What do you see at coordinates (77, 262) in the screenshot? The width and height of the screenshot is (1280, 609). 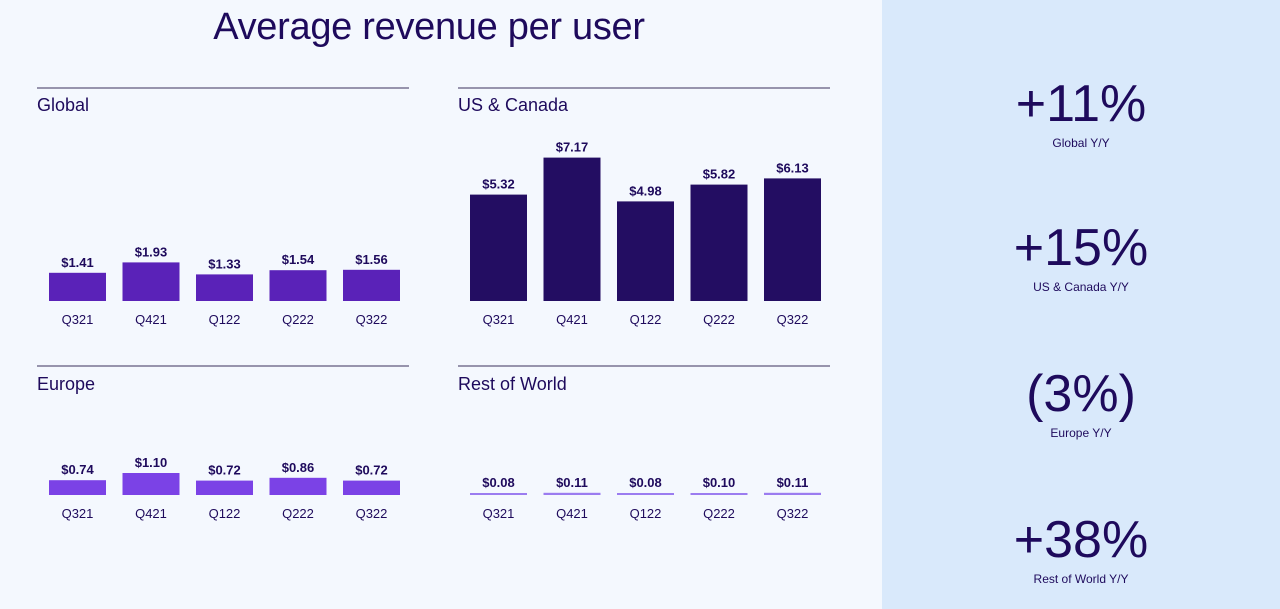 I see `value-label-global-q321: $1.41` at bounding box center [77, 262].